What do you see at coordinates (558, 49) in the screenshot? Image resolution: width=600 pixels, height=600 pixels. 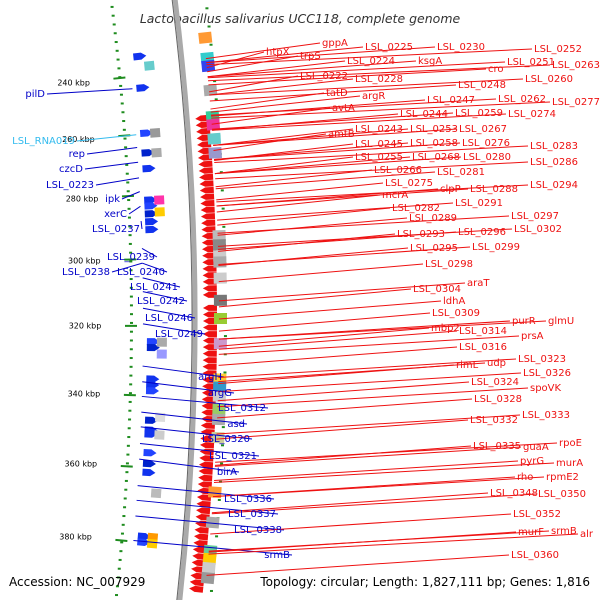 I see `reverse-gene-label: LSL_0252` at bounding box center [558, 49].